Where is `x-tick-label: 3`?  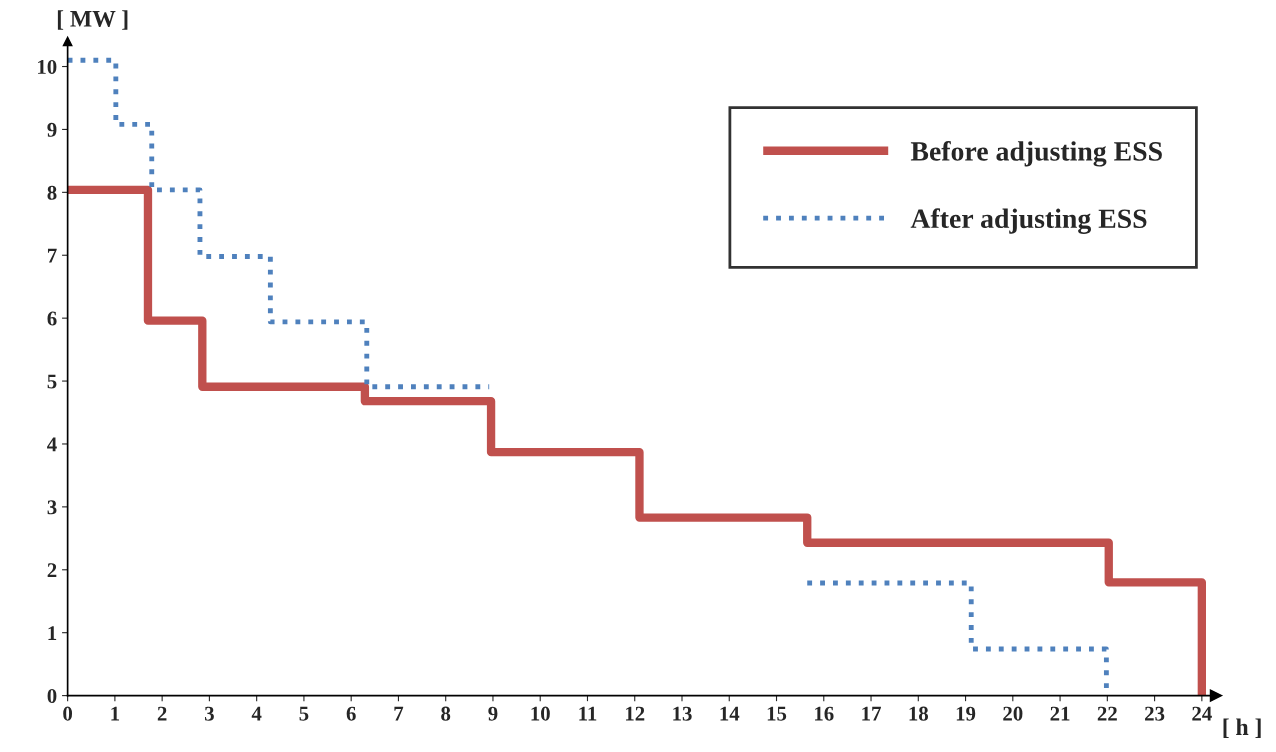 x-tick-label: 3 is located at coordinates (209, 713).